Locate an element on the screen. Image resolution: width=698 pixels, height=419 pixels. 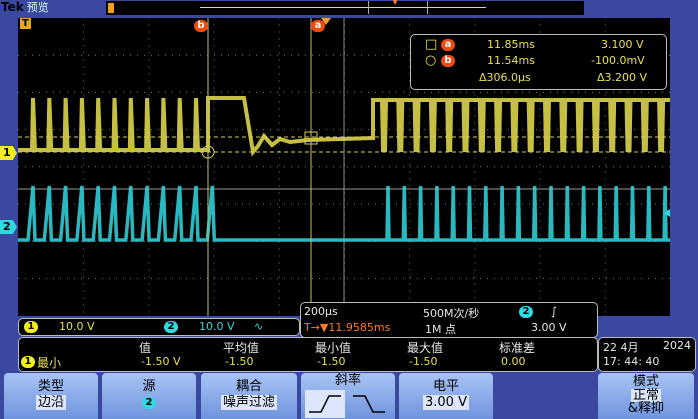
ch2-scale: 10.0 V is located at coordinates (217, 326).